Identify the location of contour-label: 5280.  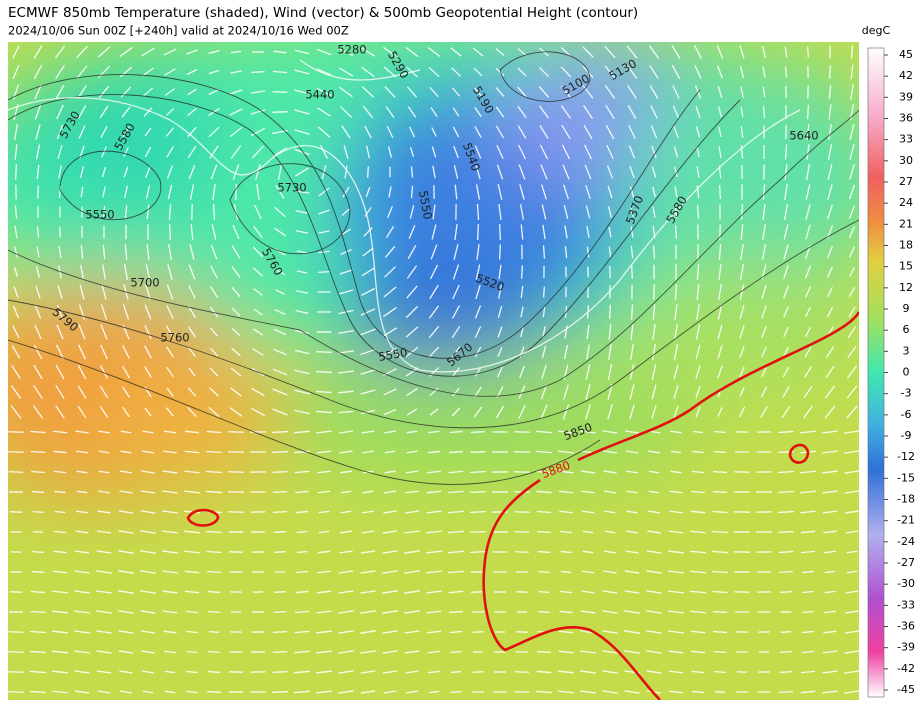
(351, 50).